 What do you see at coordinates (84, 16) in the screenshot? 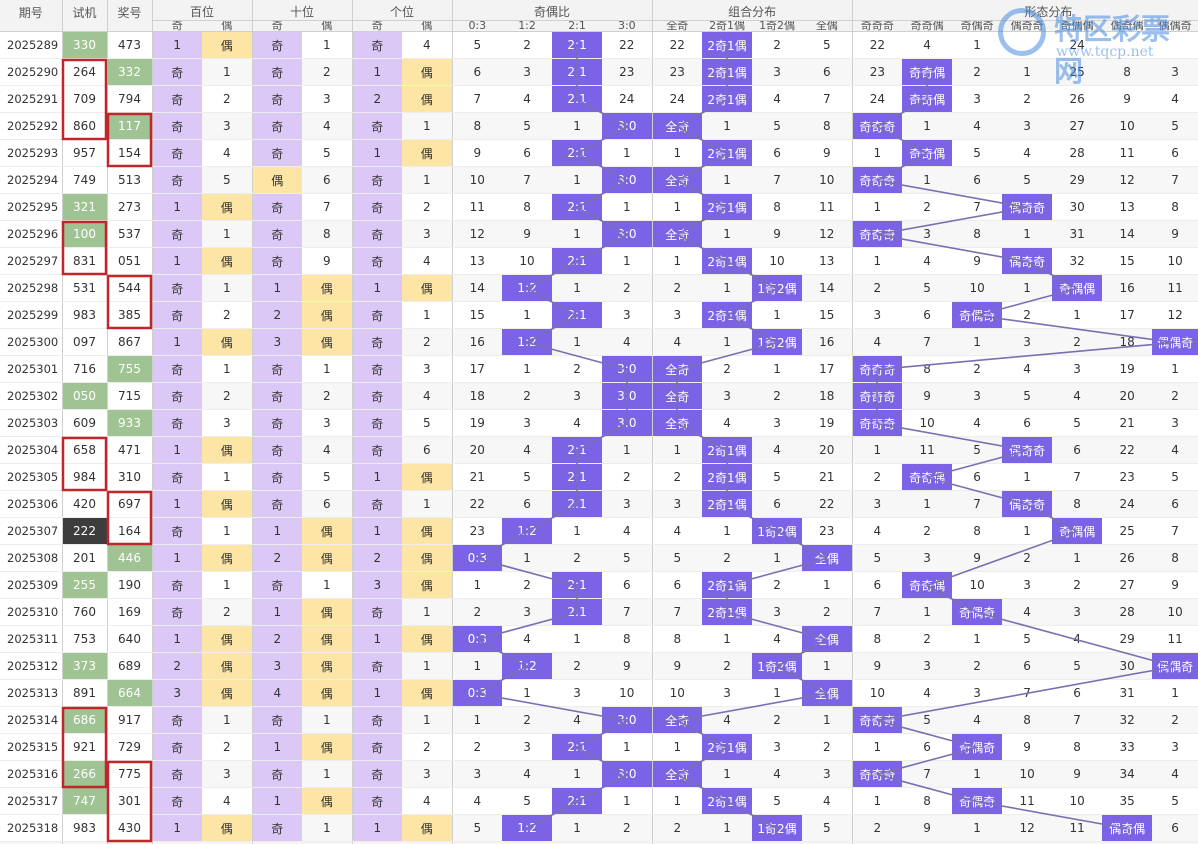
I see `header-trial: 试机` at bounding box center [84, 16].